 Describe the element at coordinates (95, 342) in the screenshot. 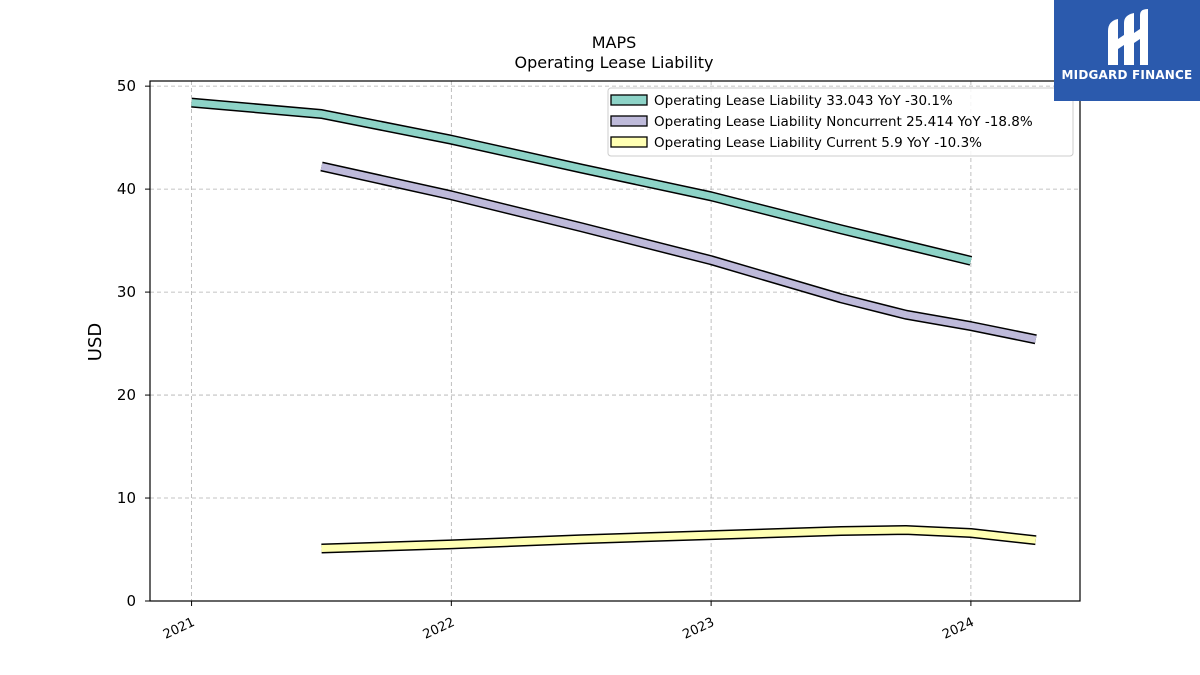

I see `y-axis-label: USD` at that location.